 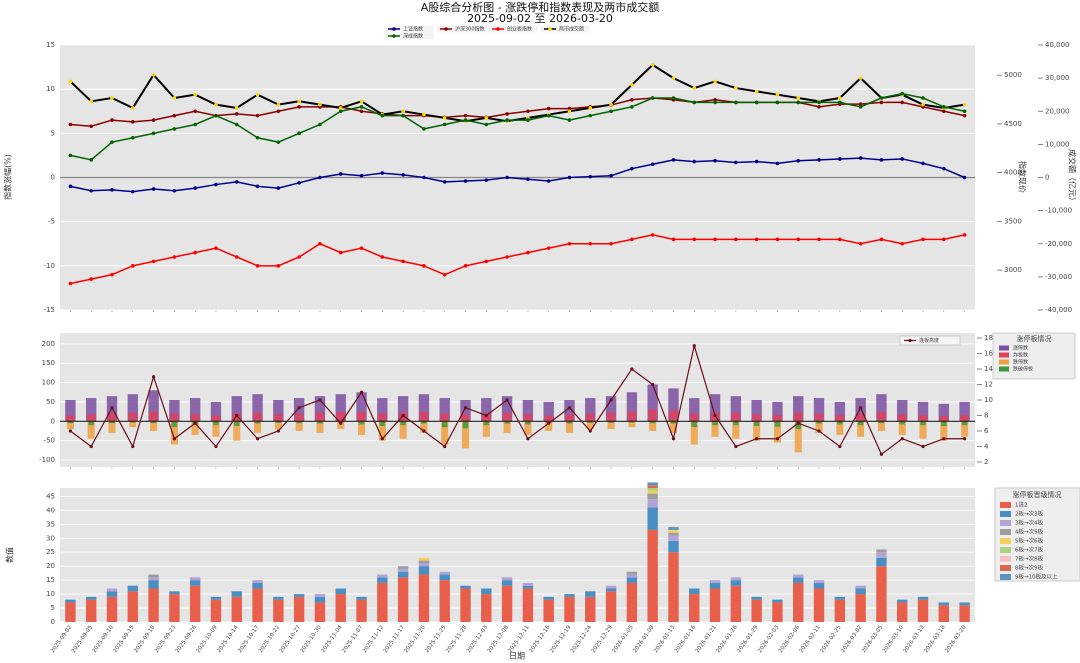 What do you see at coordinates (988, 354) in the screenshot?
I see `tick-label: 16` at bounding box center [988, 354].